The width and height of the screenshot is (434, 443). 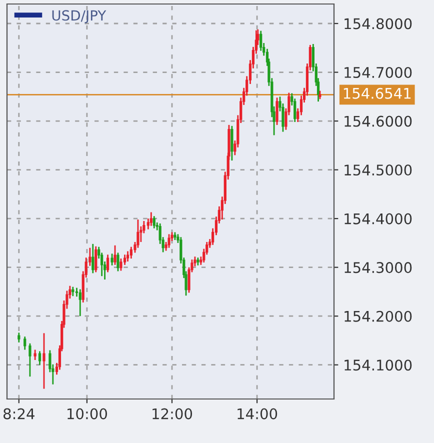 I want to click on x-tick-label: 14:00, so click(x=258, y=414).